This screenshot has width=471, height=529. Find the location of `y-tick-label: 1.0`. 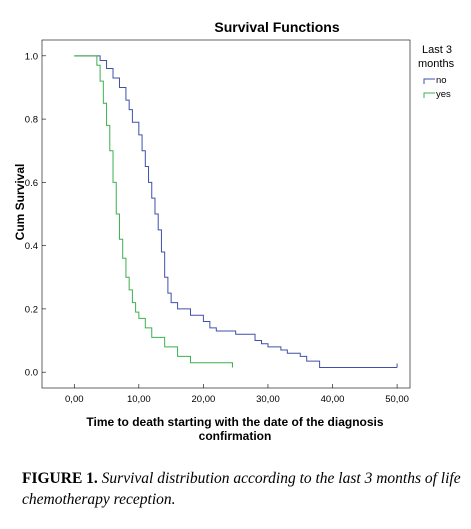

y-tick-label: 1.0 is located at coordinates (31, 56).